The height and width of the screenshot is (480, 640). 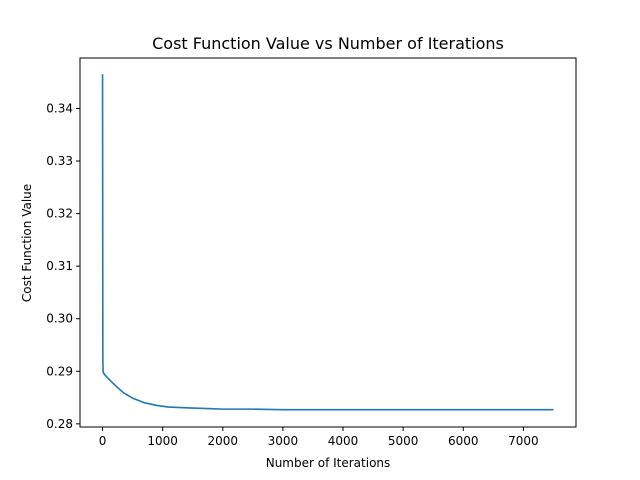 I want to click on x-axis: 0 1000 2000 3000 4000 5000 6000 7000, so click(x=319, y=437).